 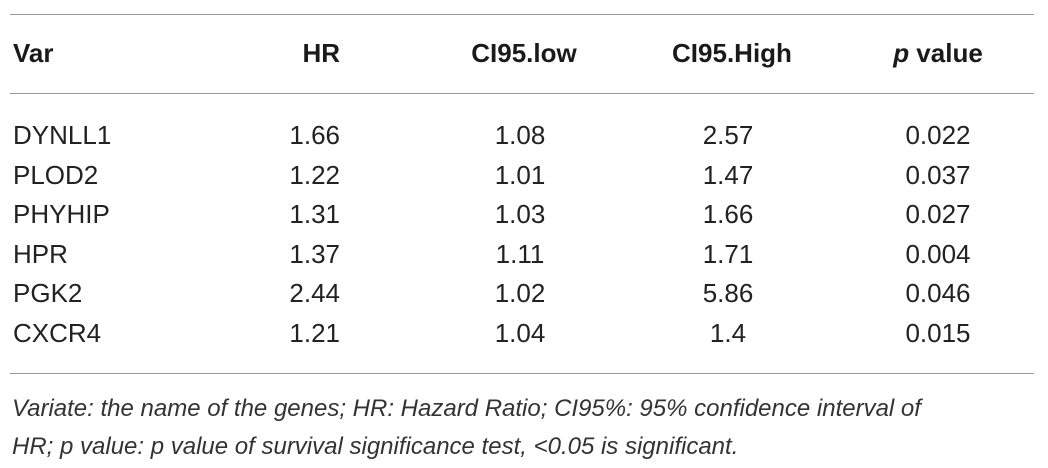 What do you see at coordinates (938, 135) in the screenshot?
I see `cell-p-value: 0.022` at bounding box center [938, 135].